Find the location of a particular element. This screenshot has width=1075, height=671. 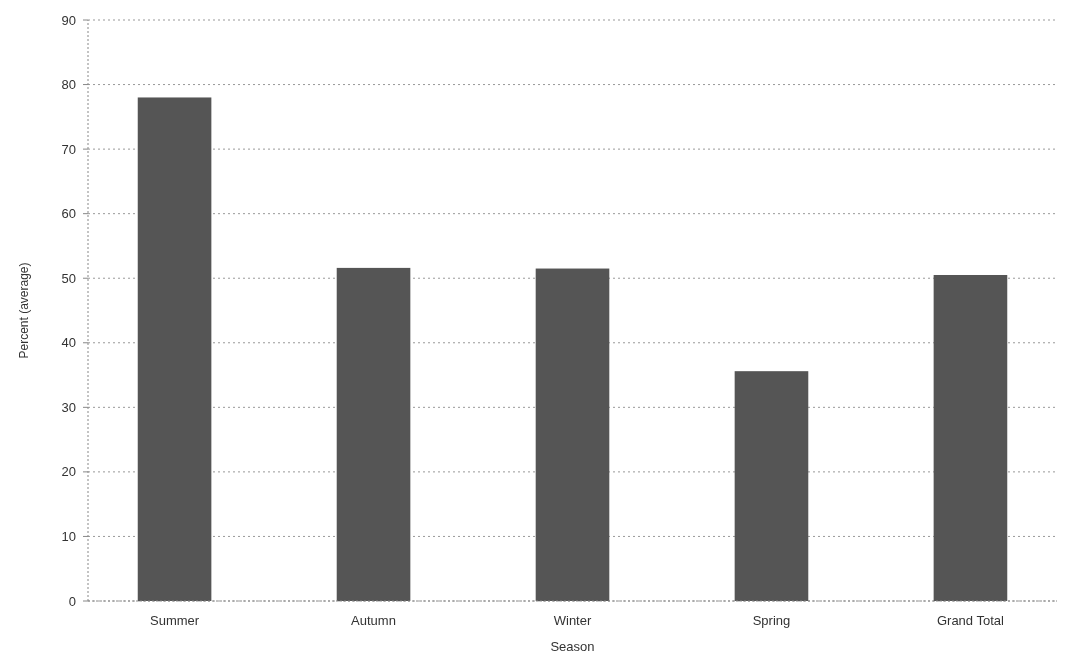

x-tick-label: Grand Total is located at coordinates (970, 620).